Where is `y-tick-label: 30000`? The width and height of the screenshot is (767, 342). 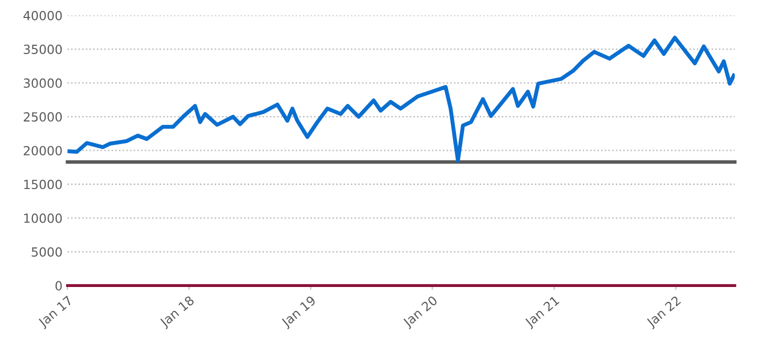
y-tick-label: 30000 is located at coordinates (43, 83).